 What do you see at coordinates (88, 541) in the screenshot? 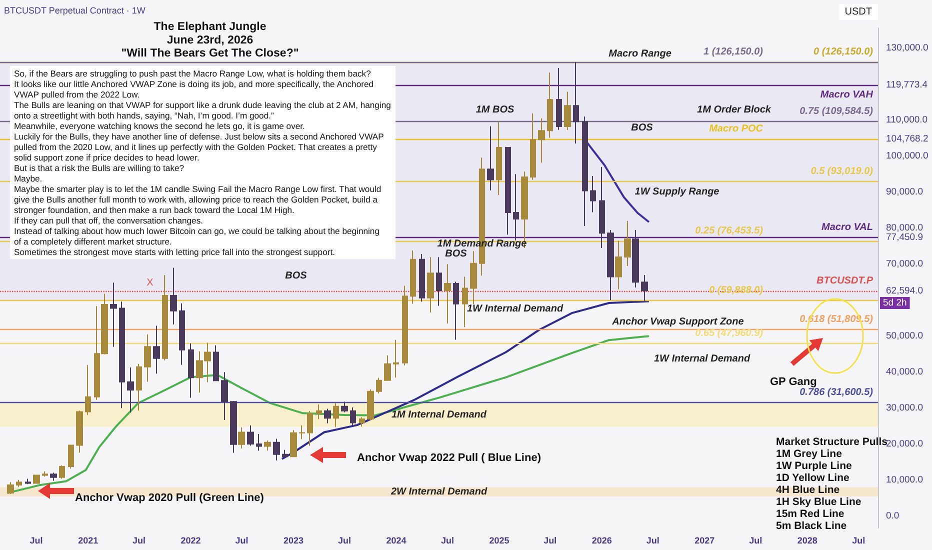
I see `x-tick-label: 2021` at bounding box center [88, 541].